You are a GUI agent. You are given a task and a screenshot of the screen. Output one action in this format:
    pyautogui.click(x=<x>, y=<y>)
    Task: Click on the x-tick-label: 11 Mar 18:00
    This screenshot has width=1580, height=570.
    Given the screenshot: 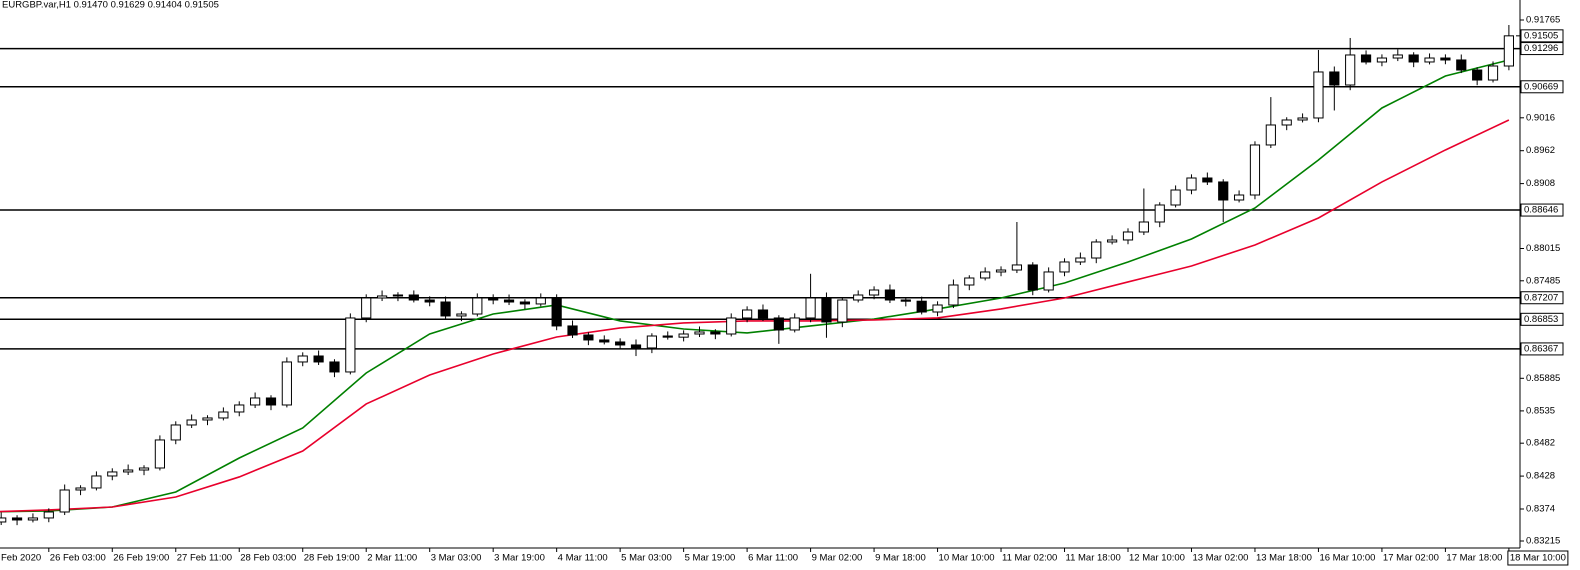 What is the action you would take?
    pyautogui.click(x=1093, y=558)
    